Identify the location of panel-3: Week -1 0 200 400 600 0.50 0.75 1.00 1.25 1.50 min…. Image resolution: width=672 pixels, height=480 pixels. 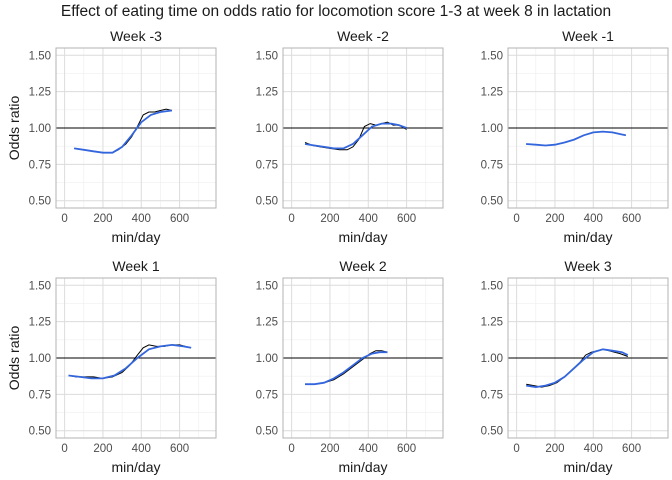
(575, 136).